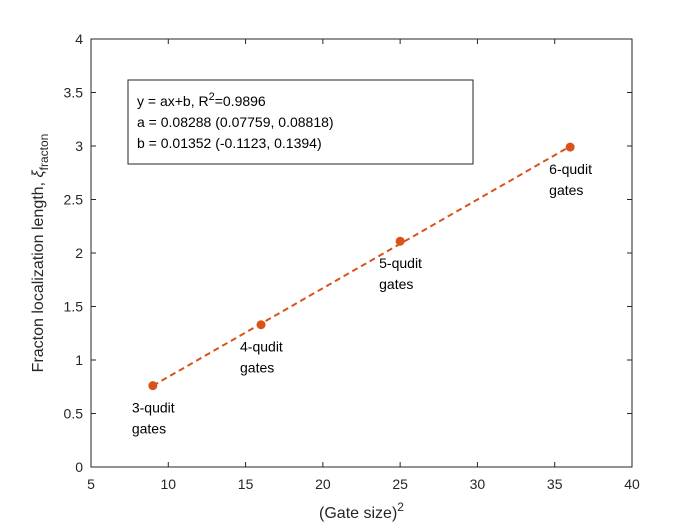  What do you see at coordinates (358, 513) in the screenshot?
I see `x-axis-label-main: (Gate size)` at bounding box center [358, 513].